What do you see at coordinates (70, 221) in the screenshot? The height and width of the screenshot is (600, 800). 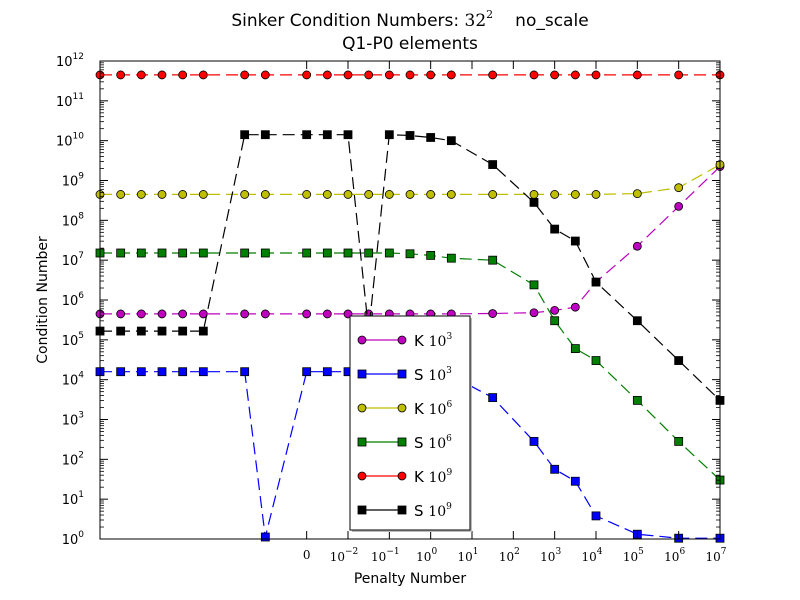 I see `y-tick-label-8-base: 10` at bounding box center [70, 221].